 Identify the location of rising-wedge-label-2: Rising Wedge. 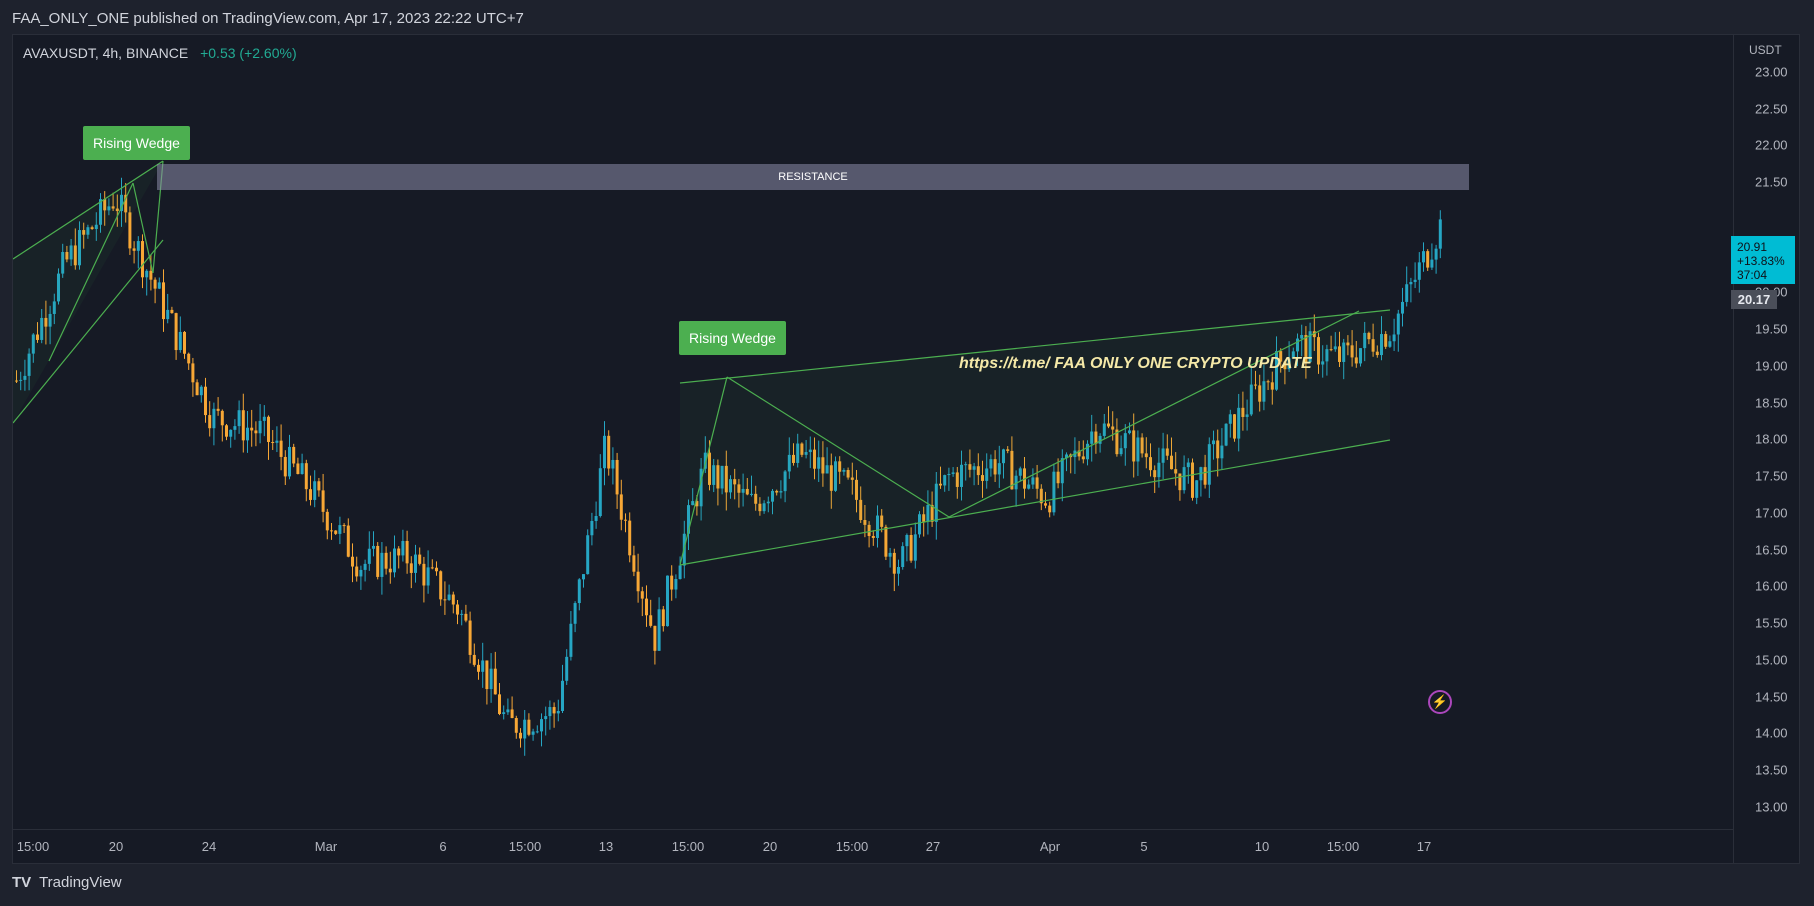
(732, 338).